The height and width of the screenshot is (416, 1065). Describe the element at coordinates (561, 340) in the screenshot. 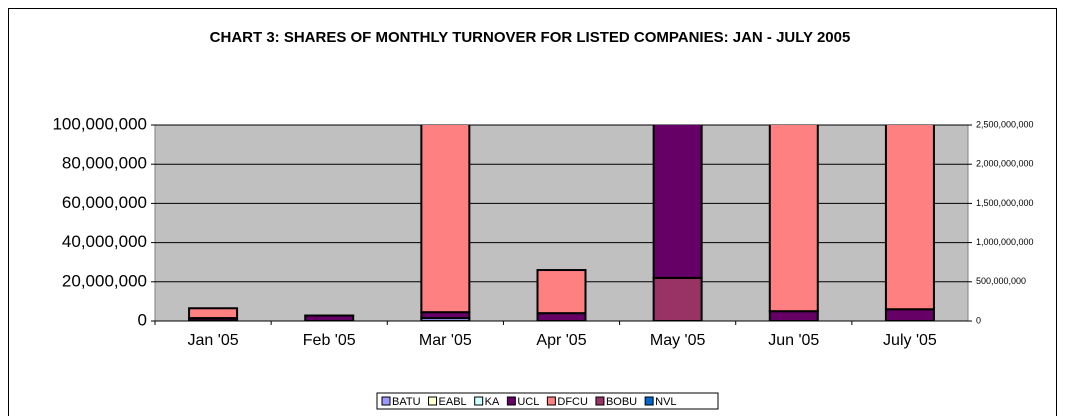

I see `x-tick-label: Apr '05` at that location.